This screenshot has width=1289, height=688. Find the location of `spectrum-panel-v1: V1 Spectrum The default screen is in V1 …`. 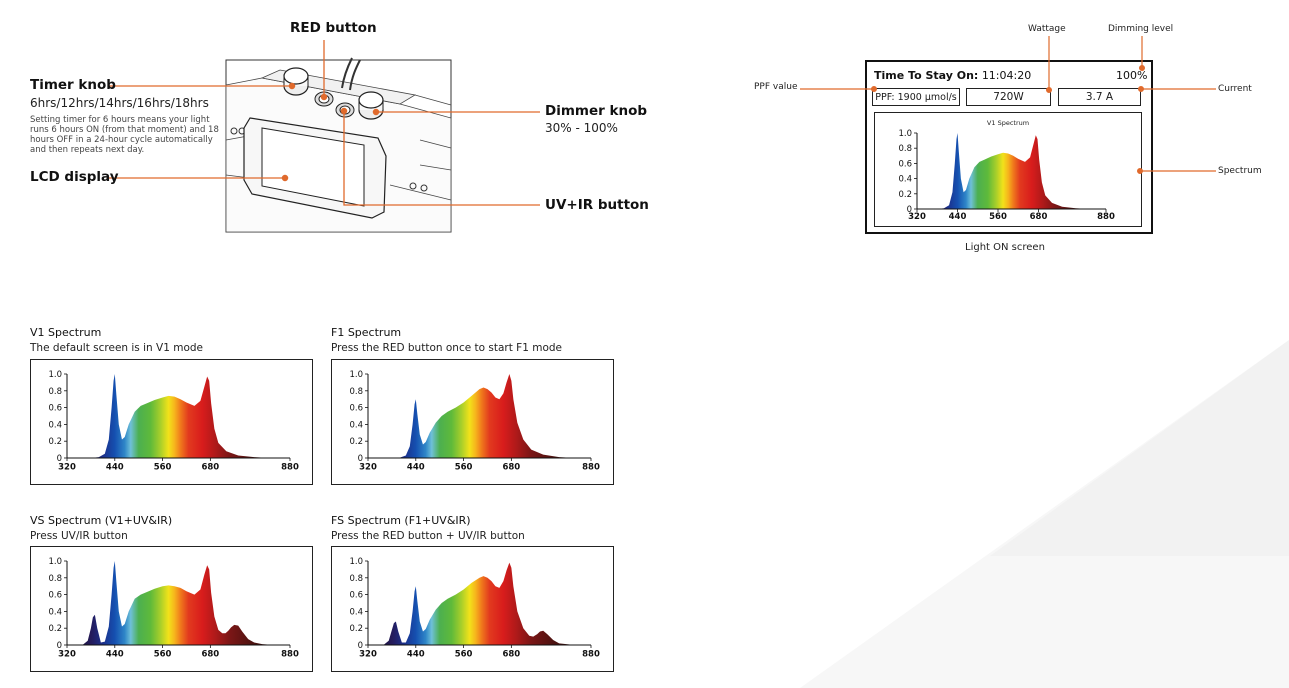

spectrum-panel-v1: V1 Spectrum The default screen is in V1 … is located at coordinates (116, 340).